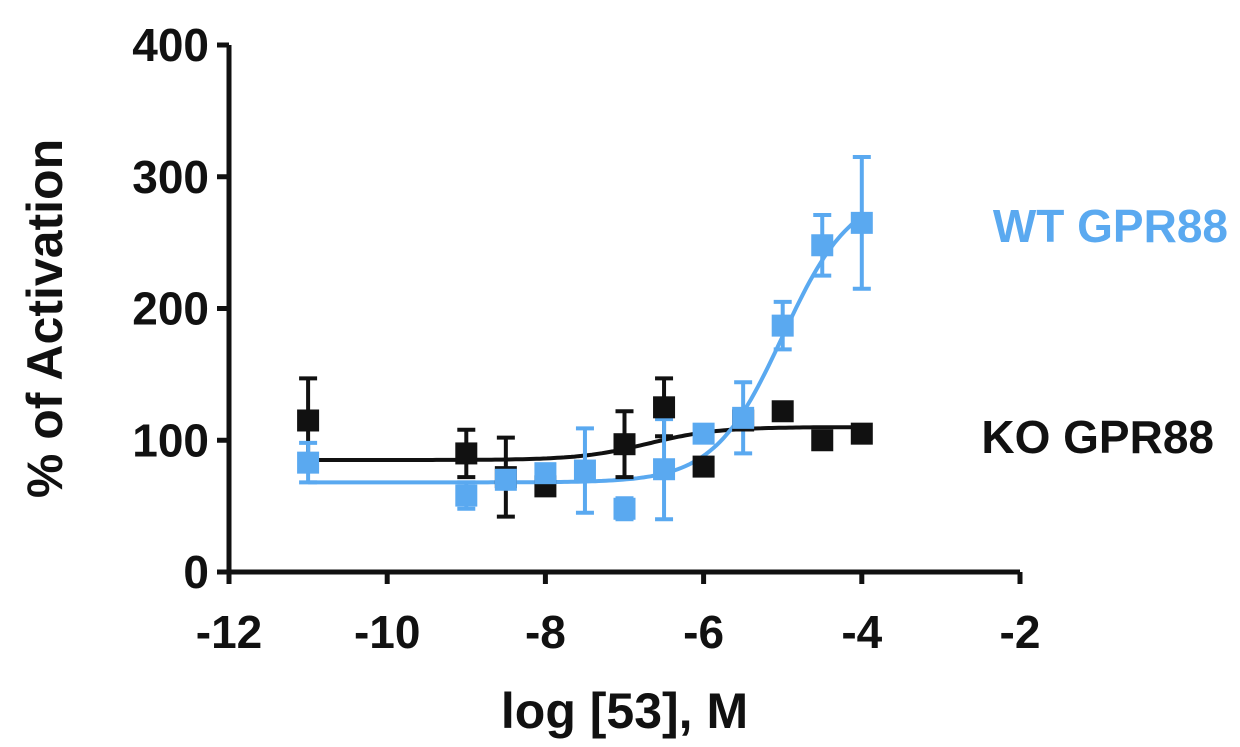 The height and width of the screenshot is (747, 1240). What do you see at coordinates (229, 632) in the screenshot?
I see `x-tick-label: -12` at bounding box center [229, 632].